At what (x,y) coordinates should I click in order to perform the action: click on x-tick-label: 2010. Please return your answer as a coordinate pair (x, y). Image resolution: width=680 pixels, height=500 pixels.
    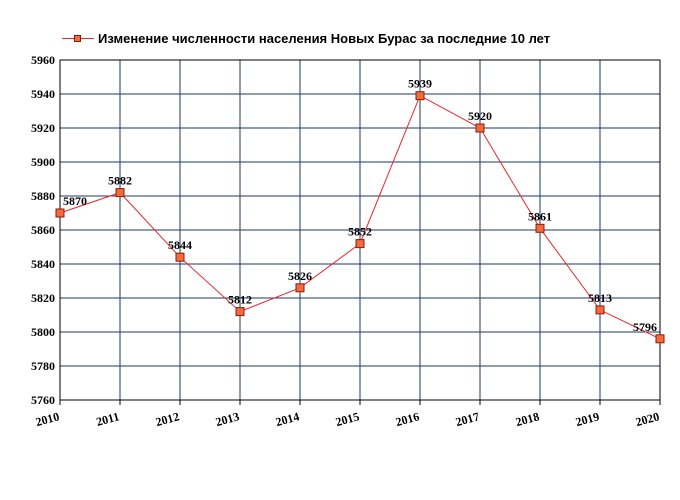
    Looking at the image, I should click on (47, 419).